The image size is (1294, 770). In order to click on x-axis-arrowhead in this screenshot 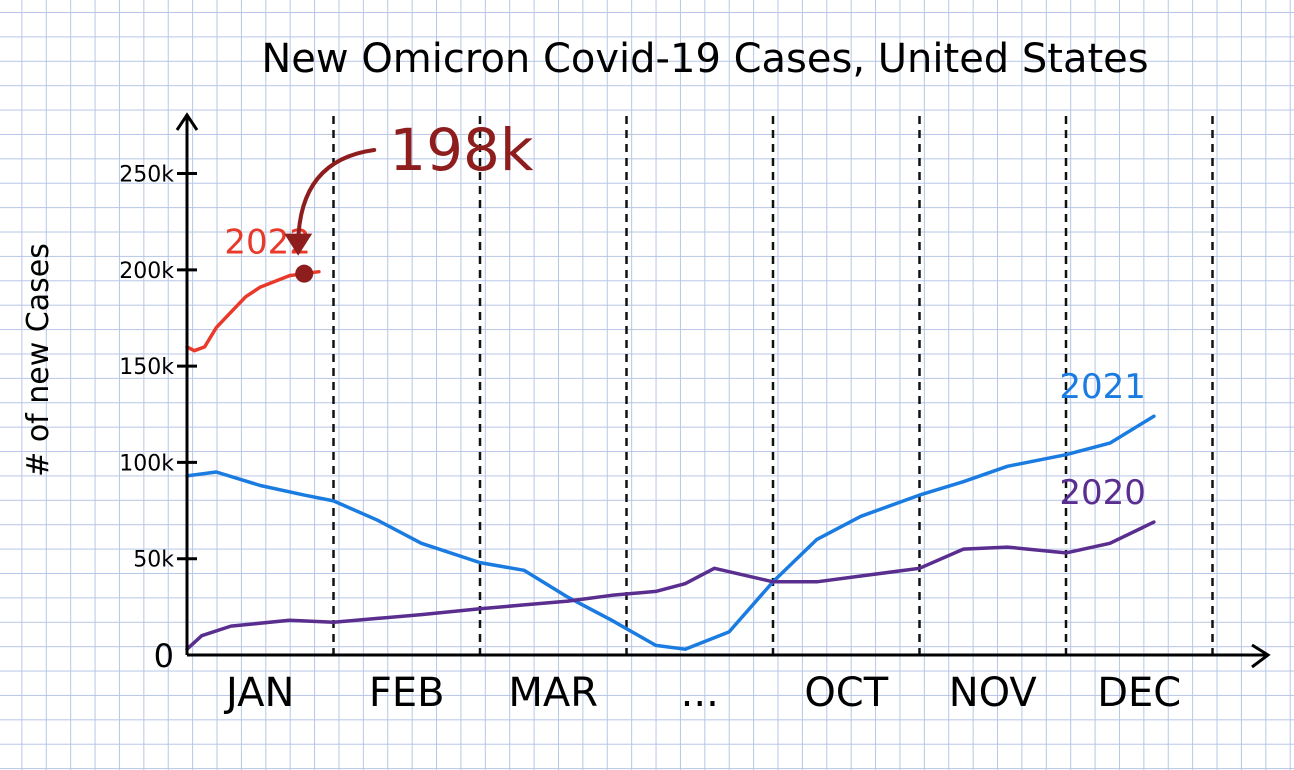, I will do `click(1261, 656)`.